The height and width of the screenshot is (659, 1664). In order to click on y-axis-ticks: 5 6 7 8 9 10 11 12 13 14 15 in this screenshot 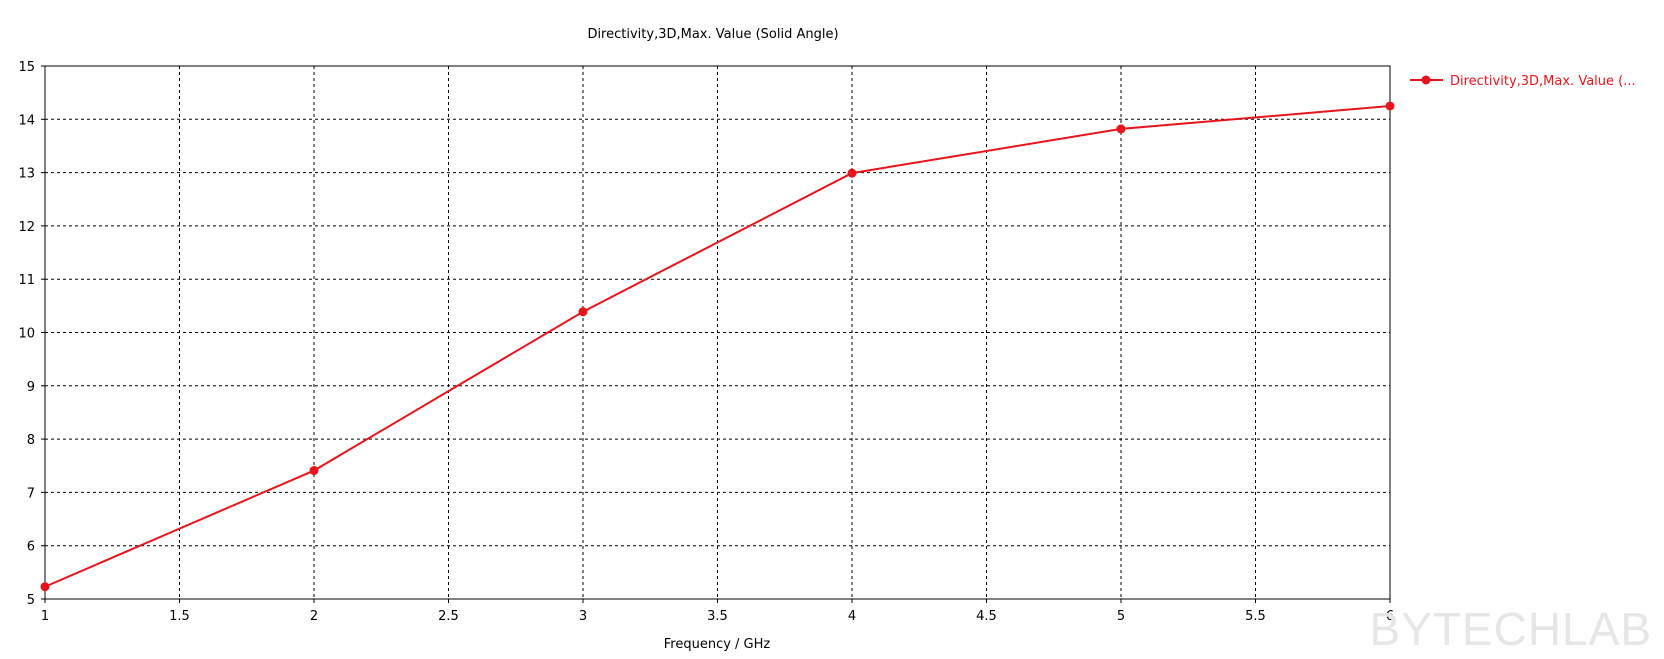, I will do `click(31, 334)`.